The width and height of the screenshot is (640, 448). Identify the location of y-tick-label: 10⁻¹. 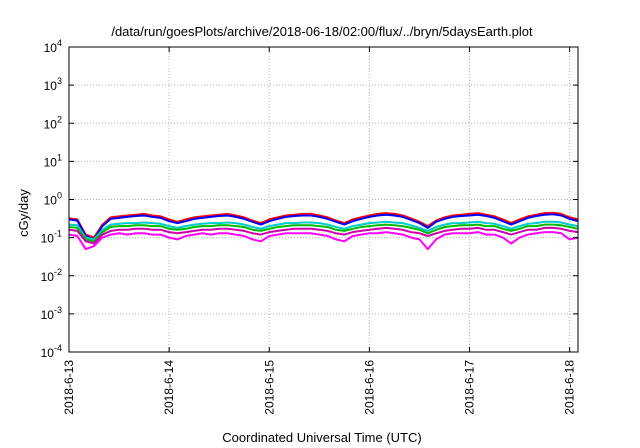
(51, 237).